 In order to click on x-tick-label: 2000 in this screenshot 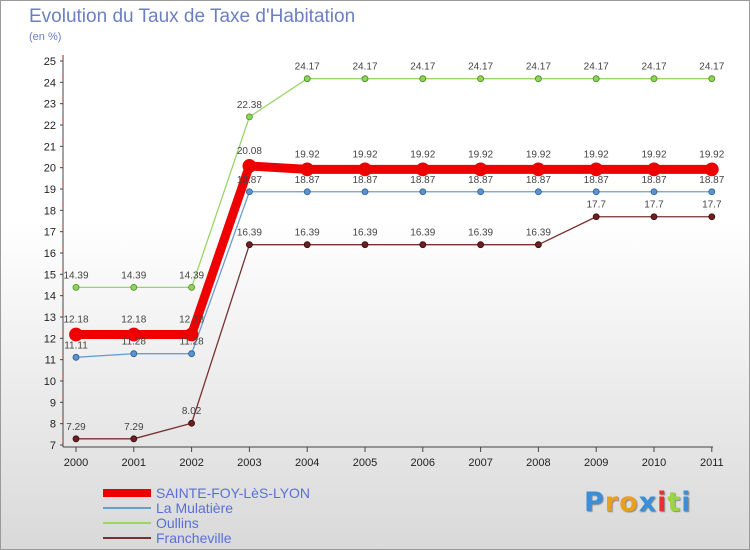, I will do `click(76, 463)`.